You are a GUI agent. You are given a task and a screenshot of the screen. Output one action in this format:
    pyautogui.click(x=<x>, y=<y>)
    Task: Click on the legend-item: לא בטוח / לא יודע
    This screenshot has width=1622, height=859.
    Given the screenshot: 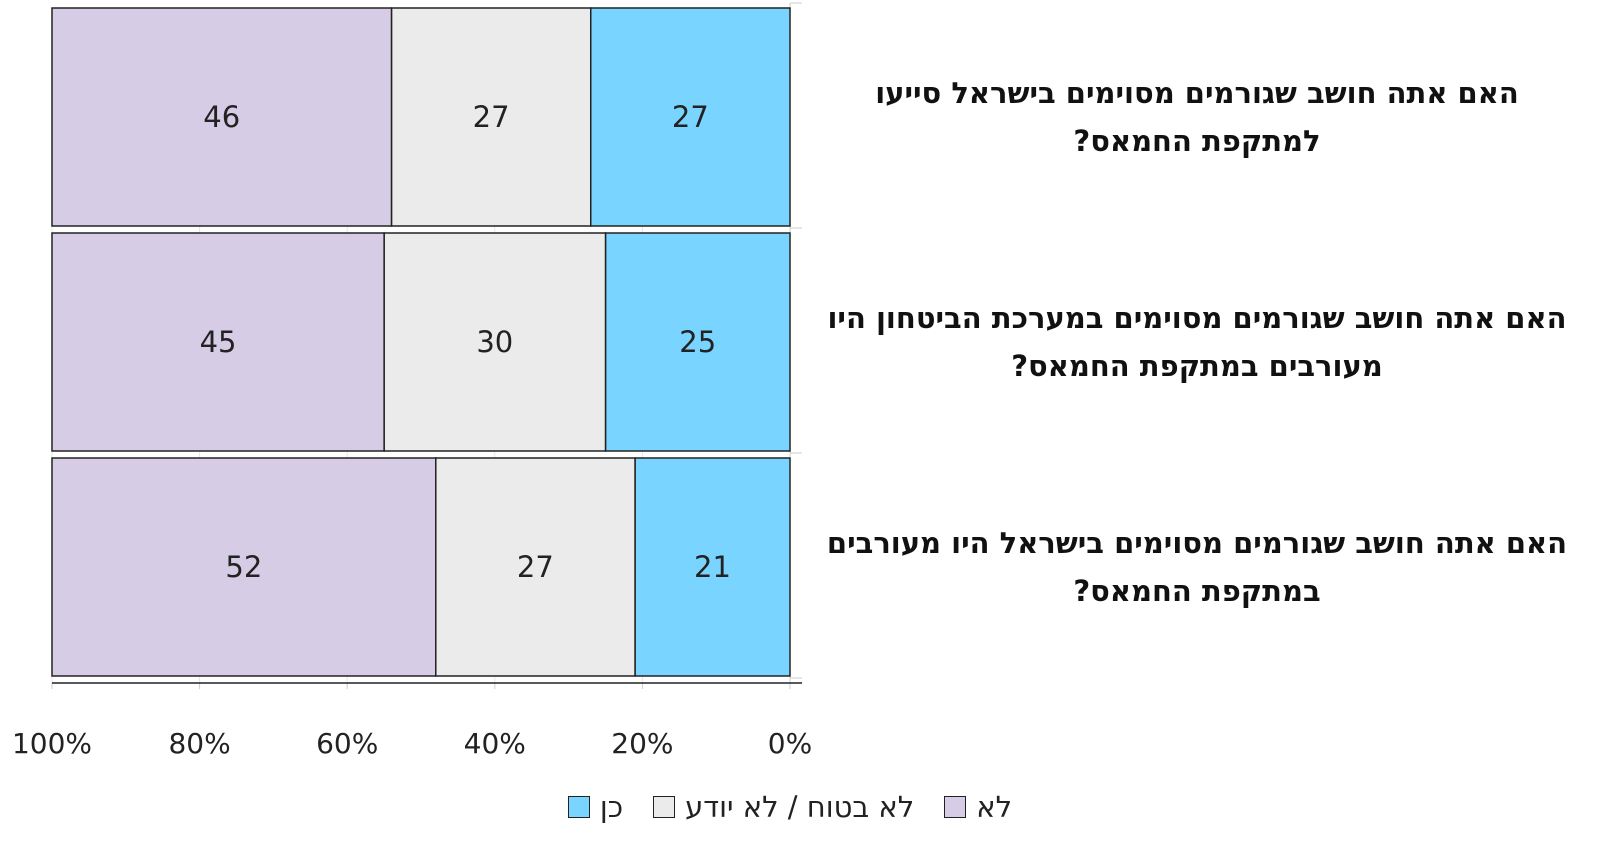 What is the action you would take?
    pyautogui.click(x=783, y=807)
    